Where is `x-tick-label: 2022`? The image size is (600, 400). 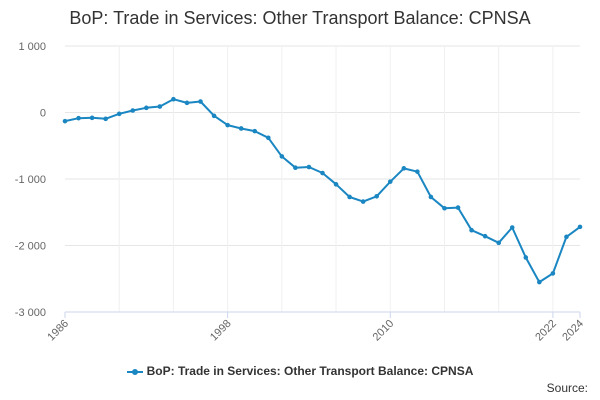
x-tick-label: 2022 is located at coordinates (546, 331).